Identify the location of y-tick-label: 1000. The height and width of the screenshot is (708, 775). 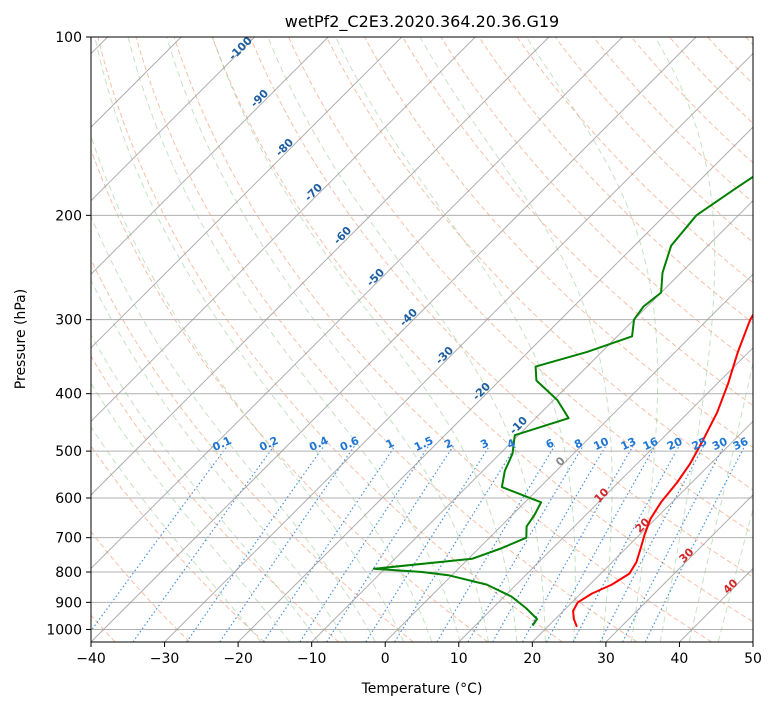
(64, 630).